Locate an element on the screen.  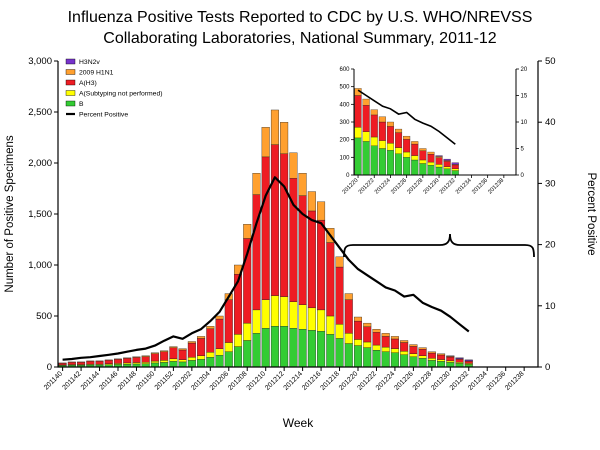
svg-text: 201150 is located at coordinates (145, 381).